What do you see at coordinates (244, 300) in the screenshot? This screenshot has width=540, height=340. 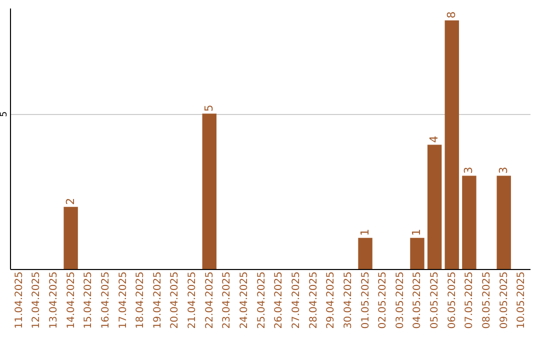 I see `x-tick-label: 24.04.2025` at bounding box center [244, 300].